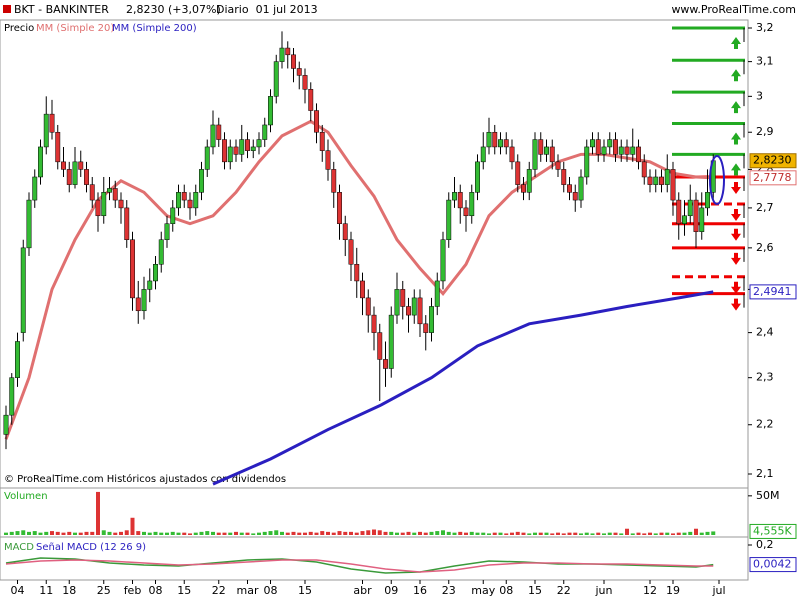 The image size is (800, 600). What do you see at coordinates (717, 180) in the screenshot?
I see `highlight-ellipse` at bounding box center [717, 180].